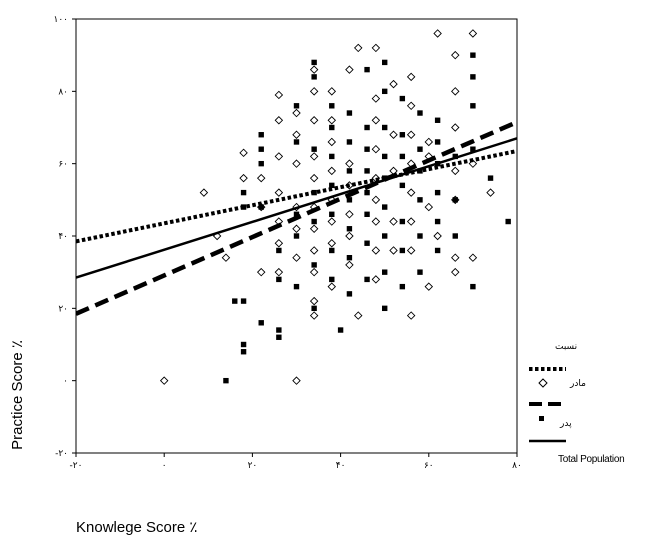  I want to click on legend-marker-mother, so click(543, 383).